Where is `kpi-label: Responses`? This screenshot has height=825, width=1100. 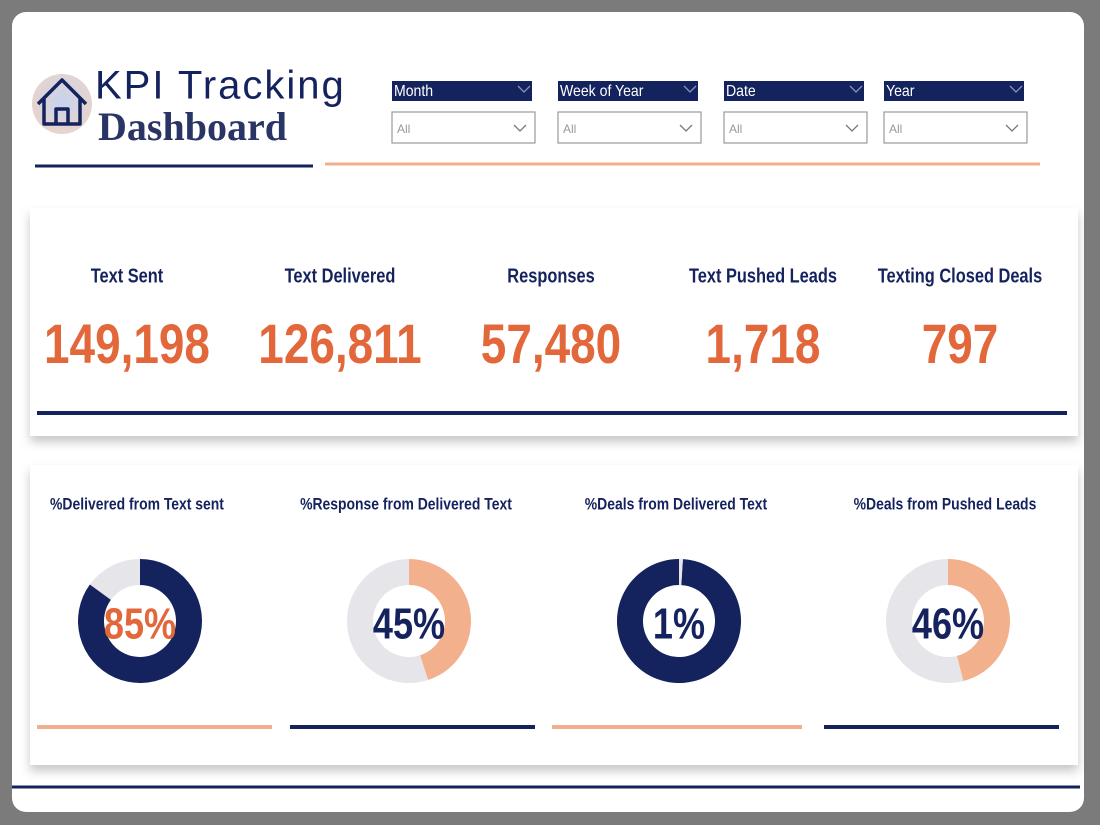
kpi-label: Responses is located at coordinates (550, 275).